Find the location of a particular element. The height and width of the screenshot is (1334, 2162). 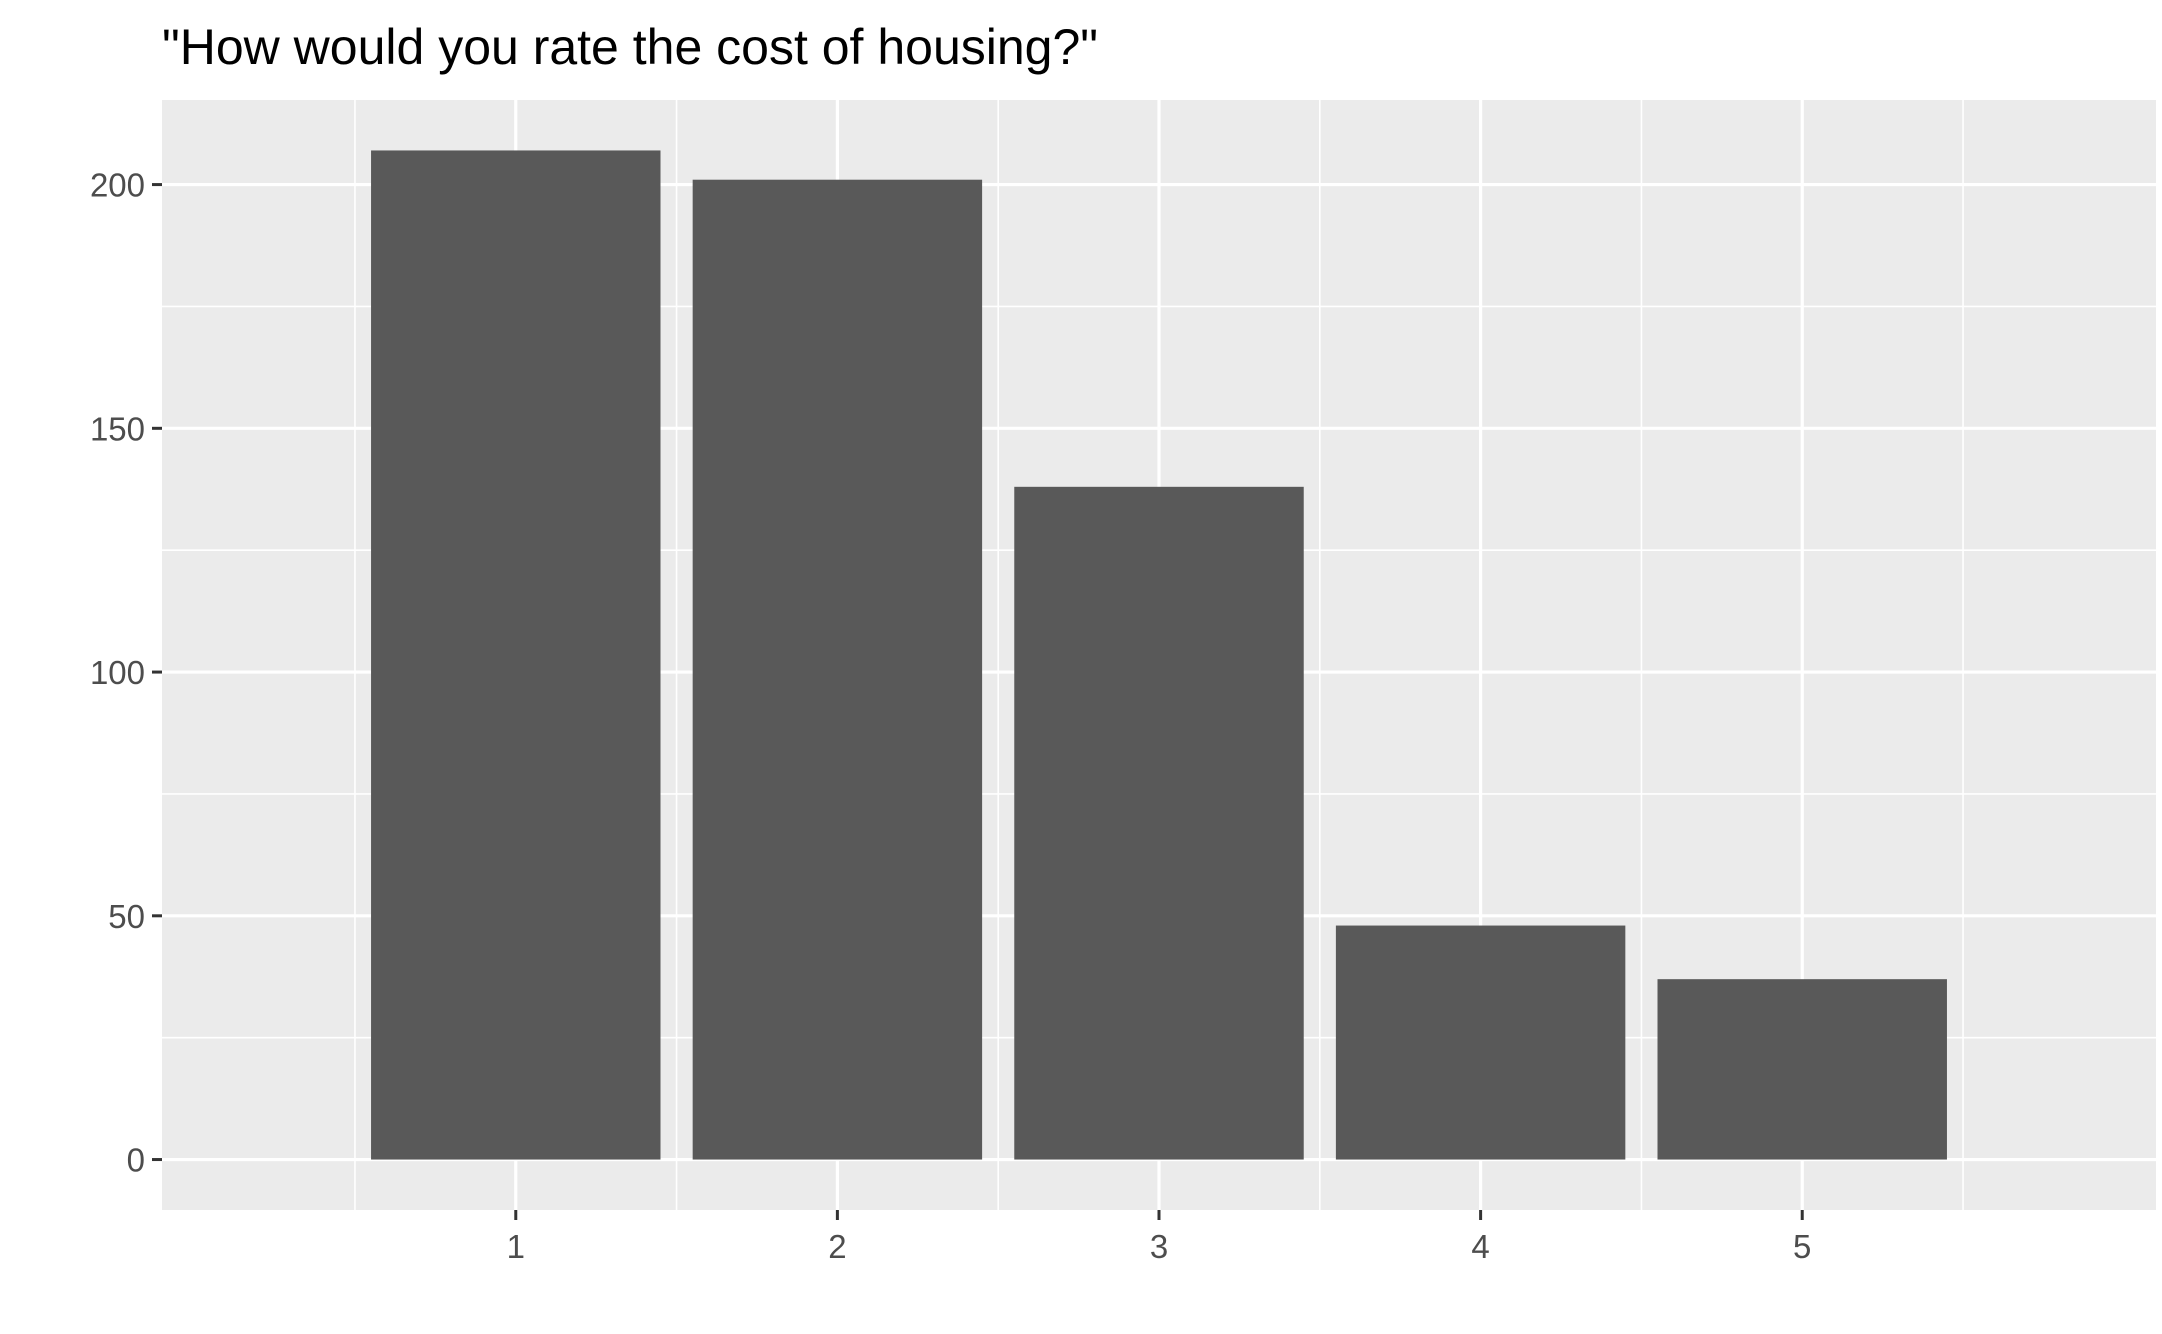

y-tick-label: 50 is located at coordinates (126, 916).